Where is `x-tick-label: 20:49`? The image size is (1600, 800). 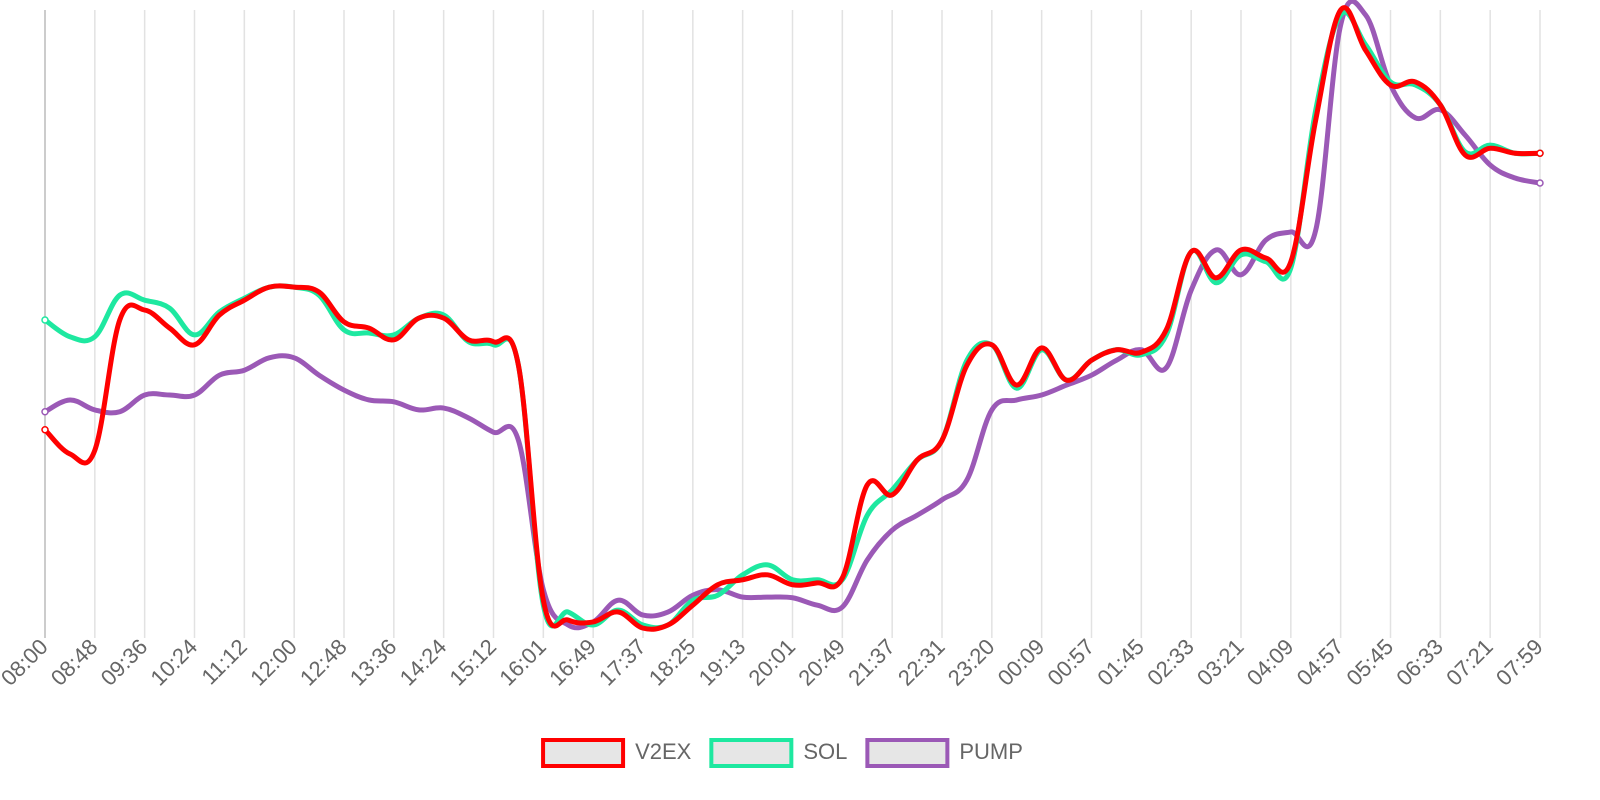
x-tick-label: 20:49 is located at coordinates (821, 662).